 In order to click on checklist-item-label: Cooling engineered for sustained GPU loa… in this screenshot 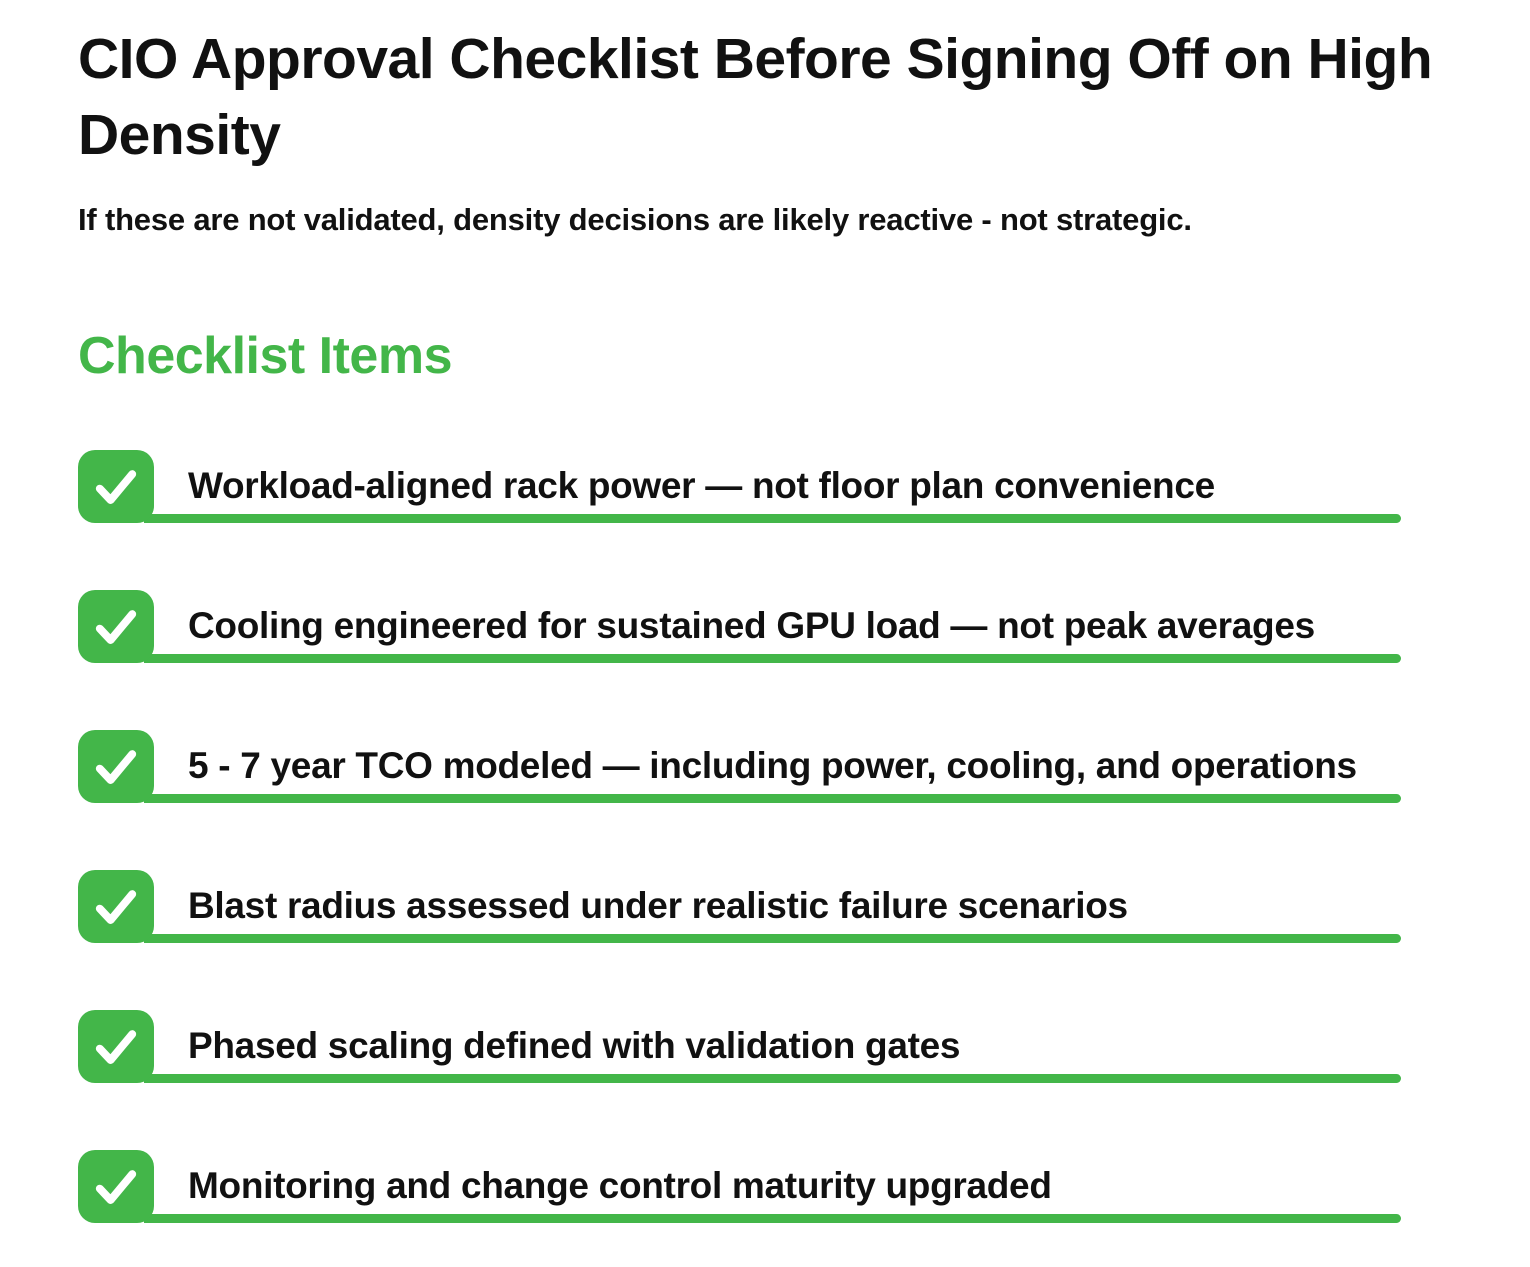, I will do `click(751, 626)`.